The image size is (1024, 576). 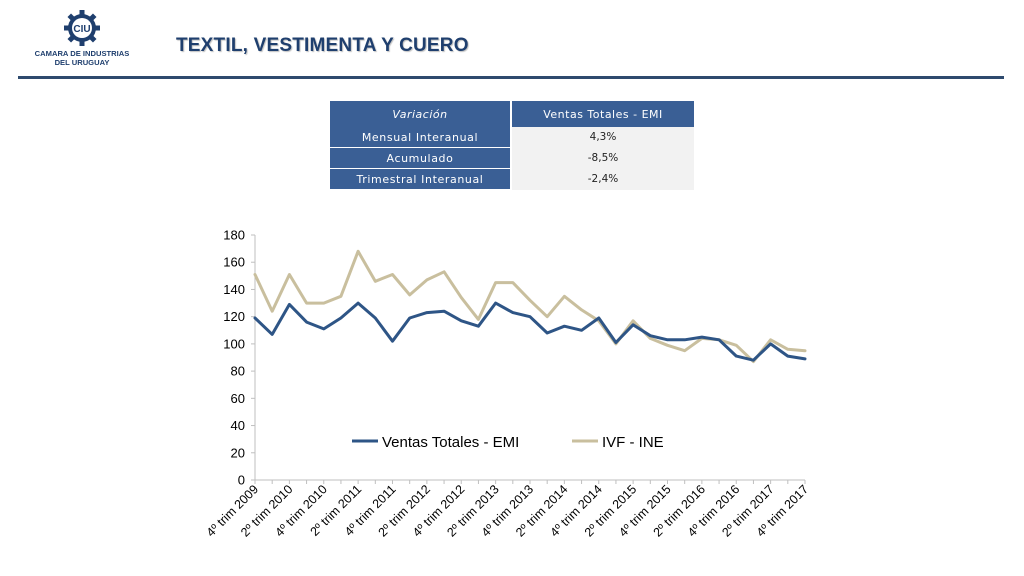 I want to click on summary-row: Trimestral Interanual -2,4%, so click(x=512, y=179).